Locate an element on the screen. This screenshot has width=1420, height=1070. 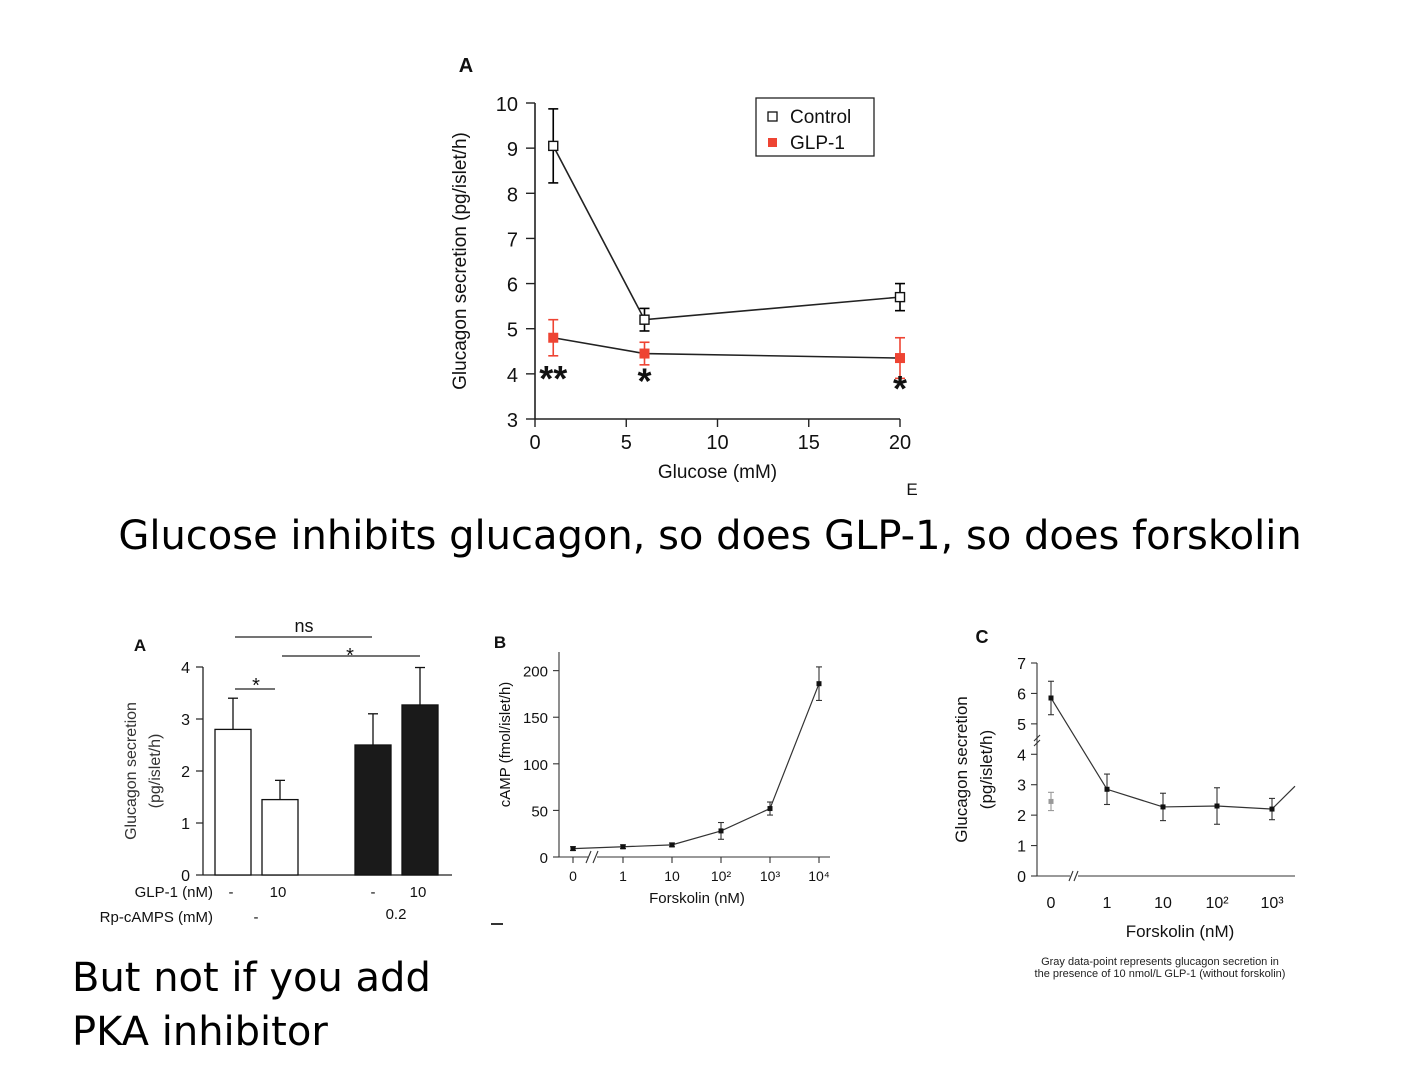
bottom-b-x-tick-label: 10 is located at coordinates (672, 876).